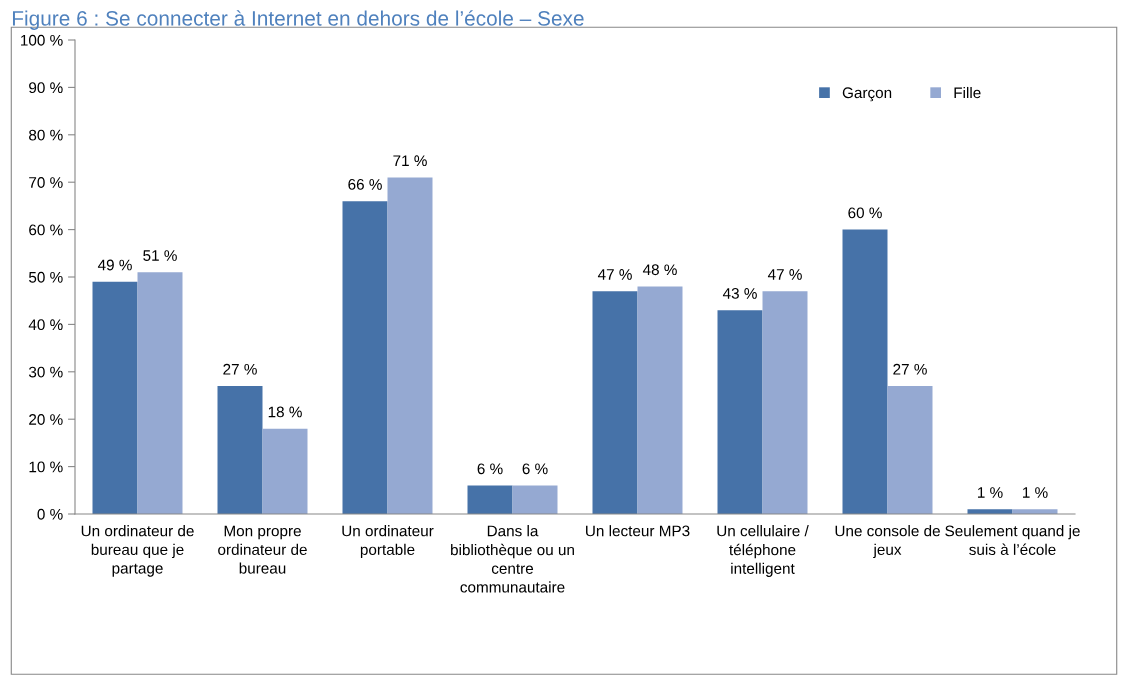  I want to click on y-tick-label: 40 %, so click(45, 325).